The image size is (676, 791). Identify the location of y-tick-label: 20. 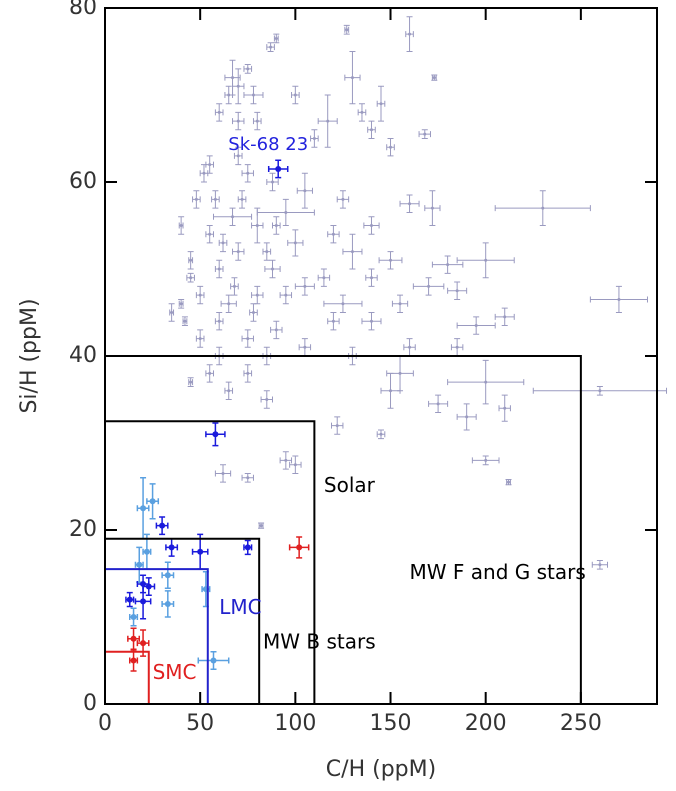
(83, 529).